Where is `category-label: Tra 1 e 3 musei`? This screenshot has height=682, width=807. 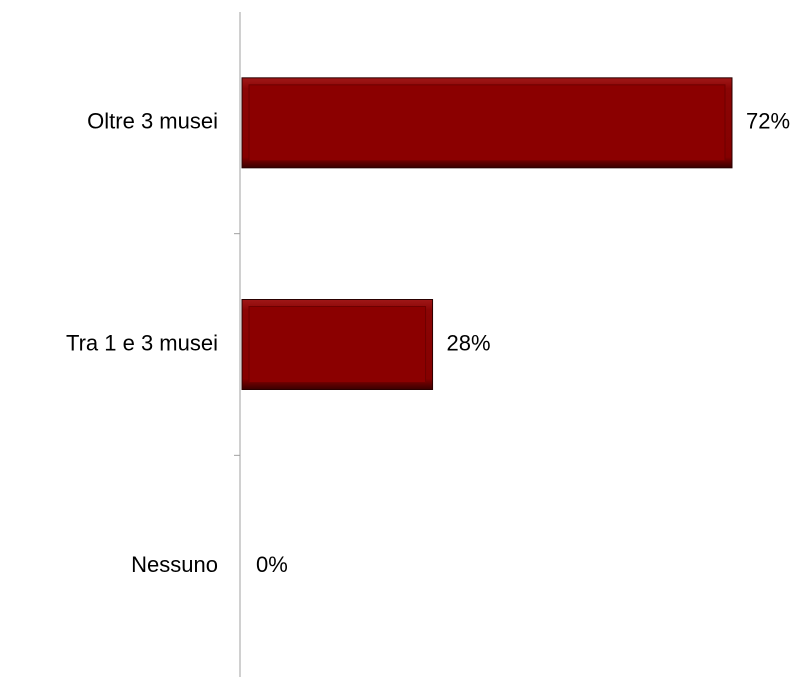 category-label: Tra 1 e 3 musei is located at coordinates (142, 342).